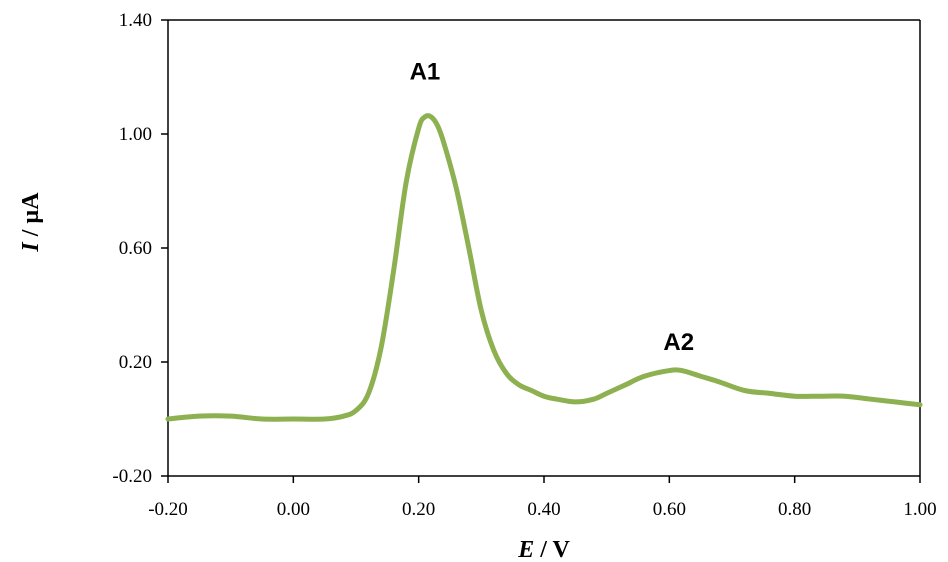 The image size is (948, 562). What do you see at coordinates (669, 509) in the screenshot?
I see `x-tick-label: 0.60` at bounding box center [669, 509].